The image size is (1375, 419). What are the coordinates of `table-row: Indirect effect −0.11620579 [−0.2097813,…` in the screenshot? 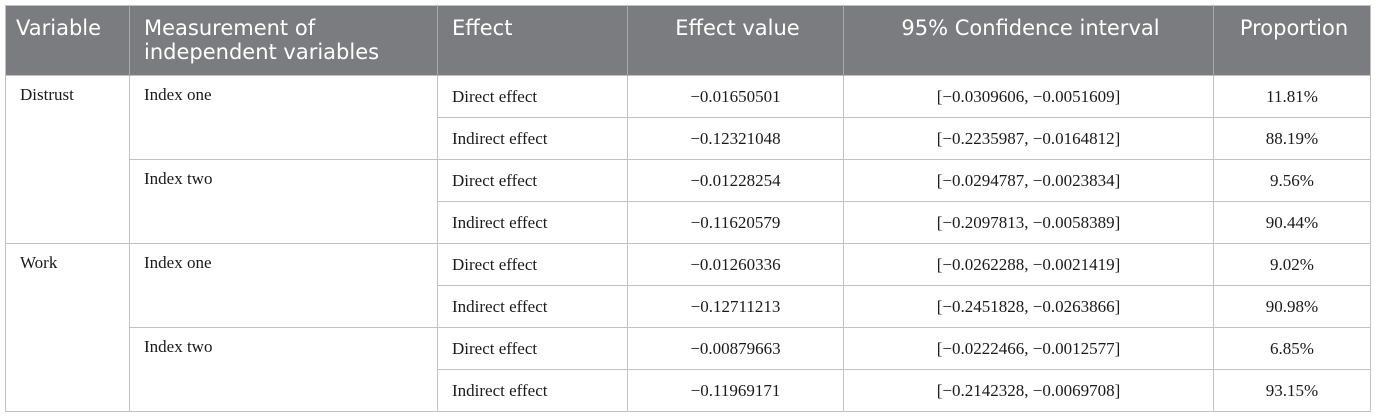 It's located at (688, 222).